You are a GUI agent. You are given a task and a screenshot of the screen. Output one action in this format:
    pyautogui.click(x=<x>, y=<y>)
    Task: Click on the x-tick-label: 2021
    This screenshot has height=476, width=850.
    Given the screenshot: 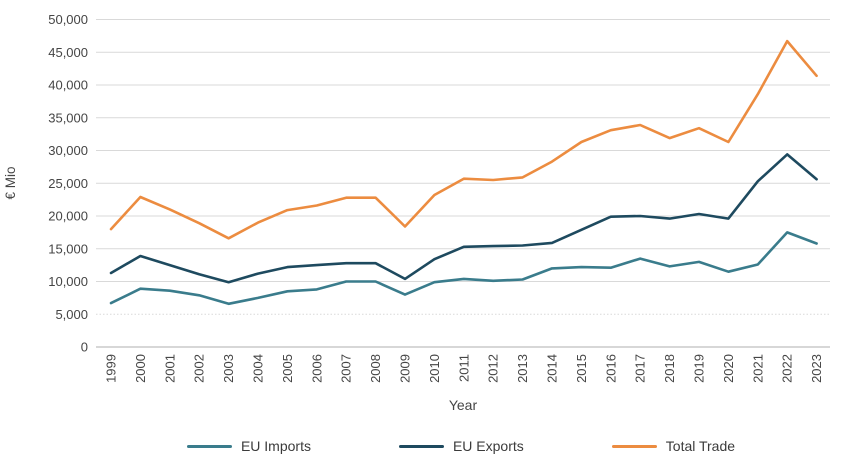 What is the action you would take?
    pyautogui.click(x=757, y=368)
    